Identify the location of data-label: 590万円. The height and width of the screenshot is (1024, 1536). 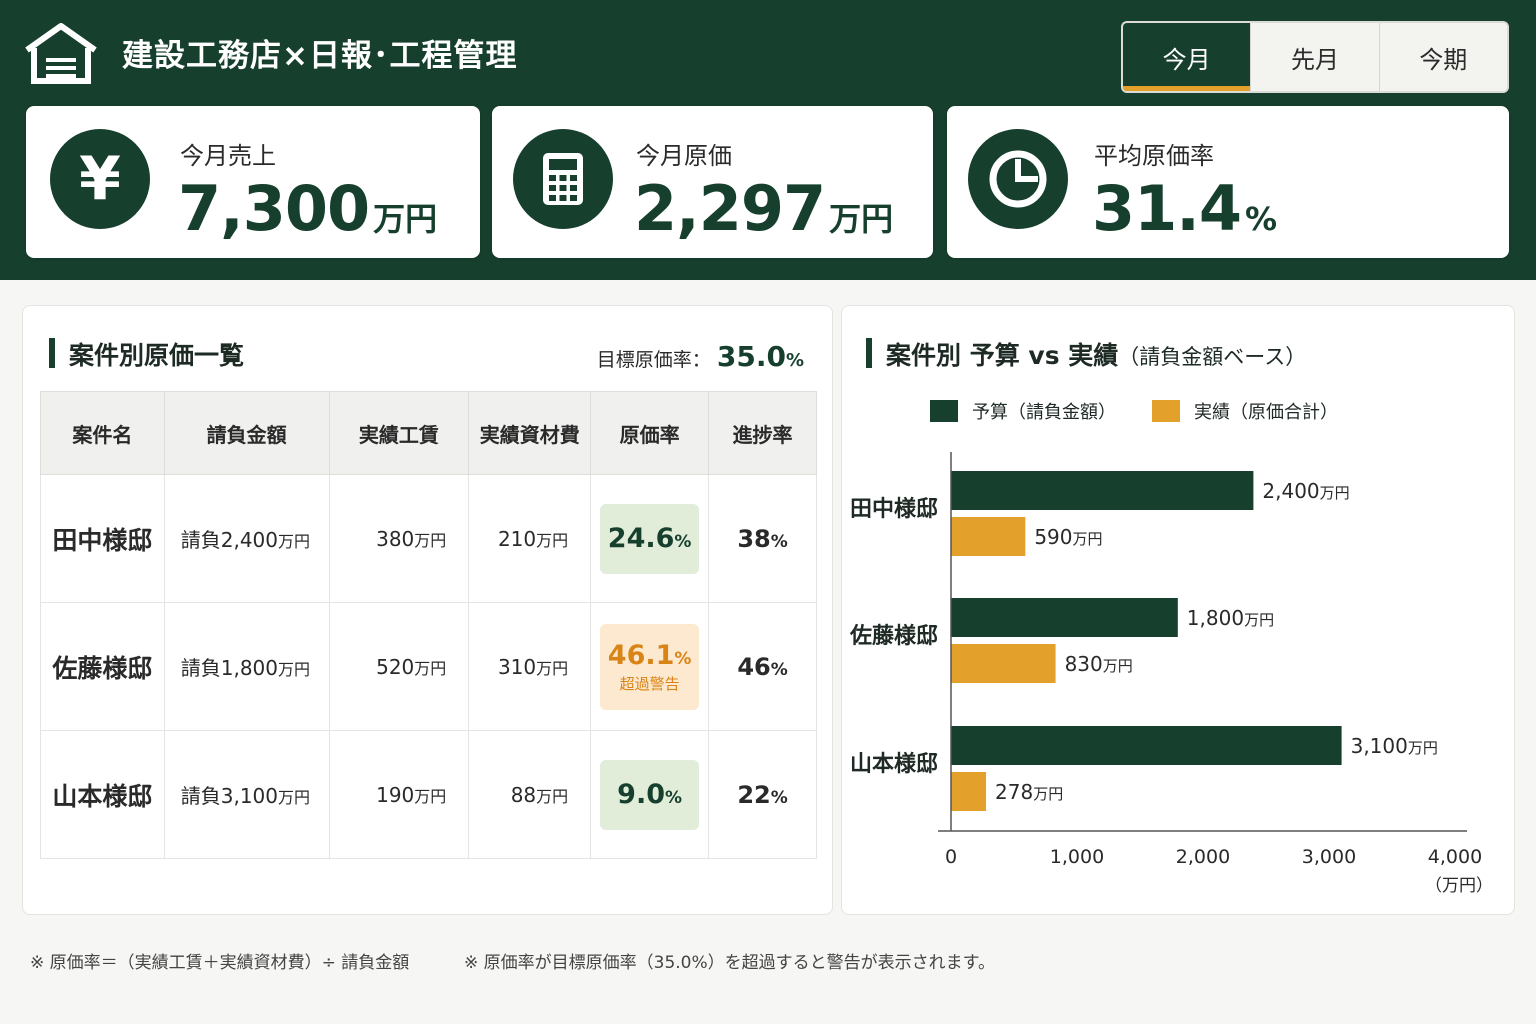
(1068, 537).